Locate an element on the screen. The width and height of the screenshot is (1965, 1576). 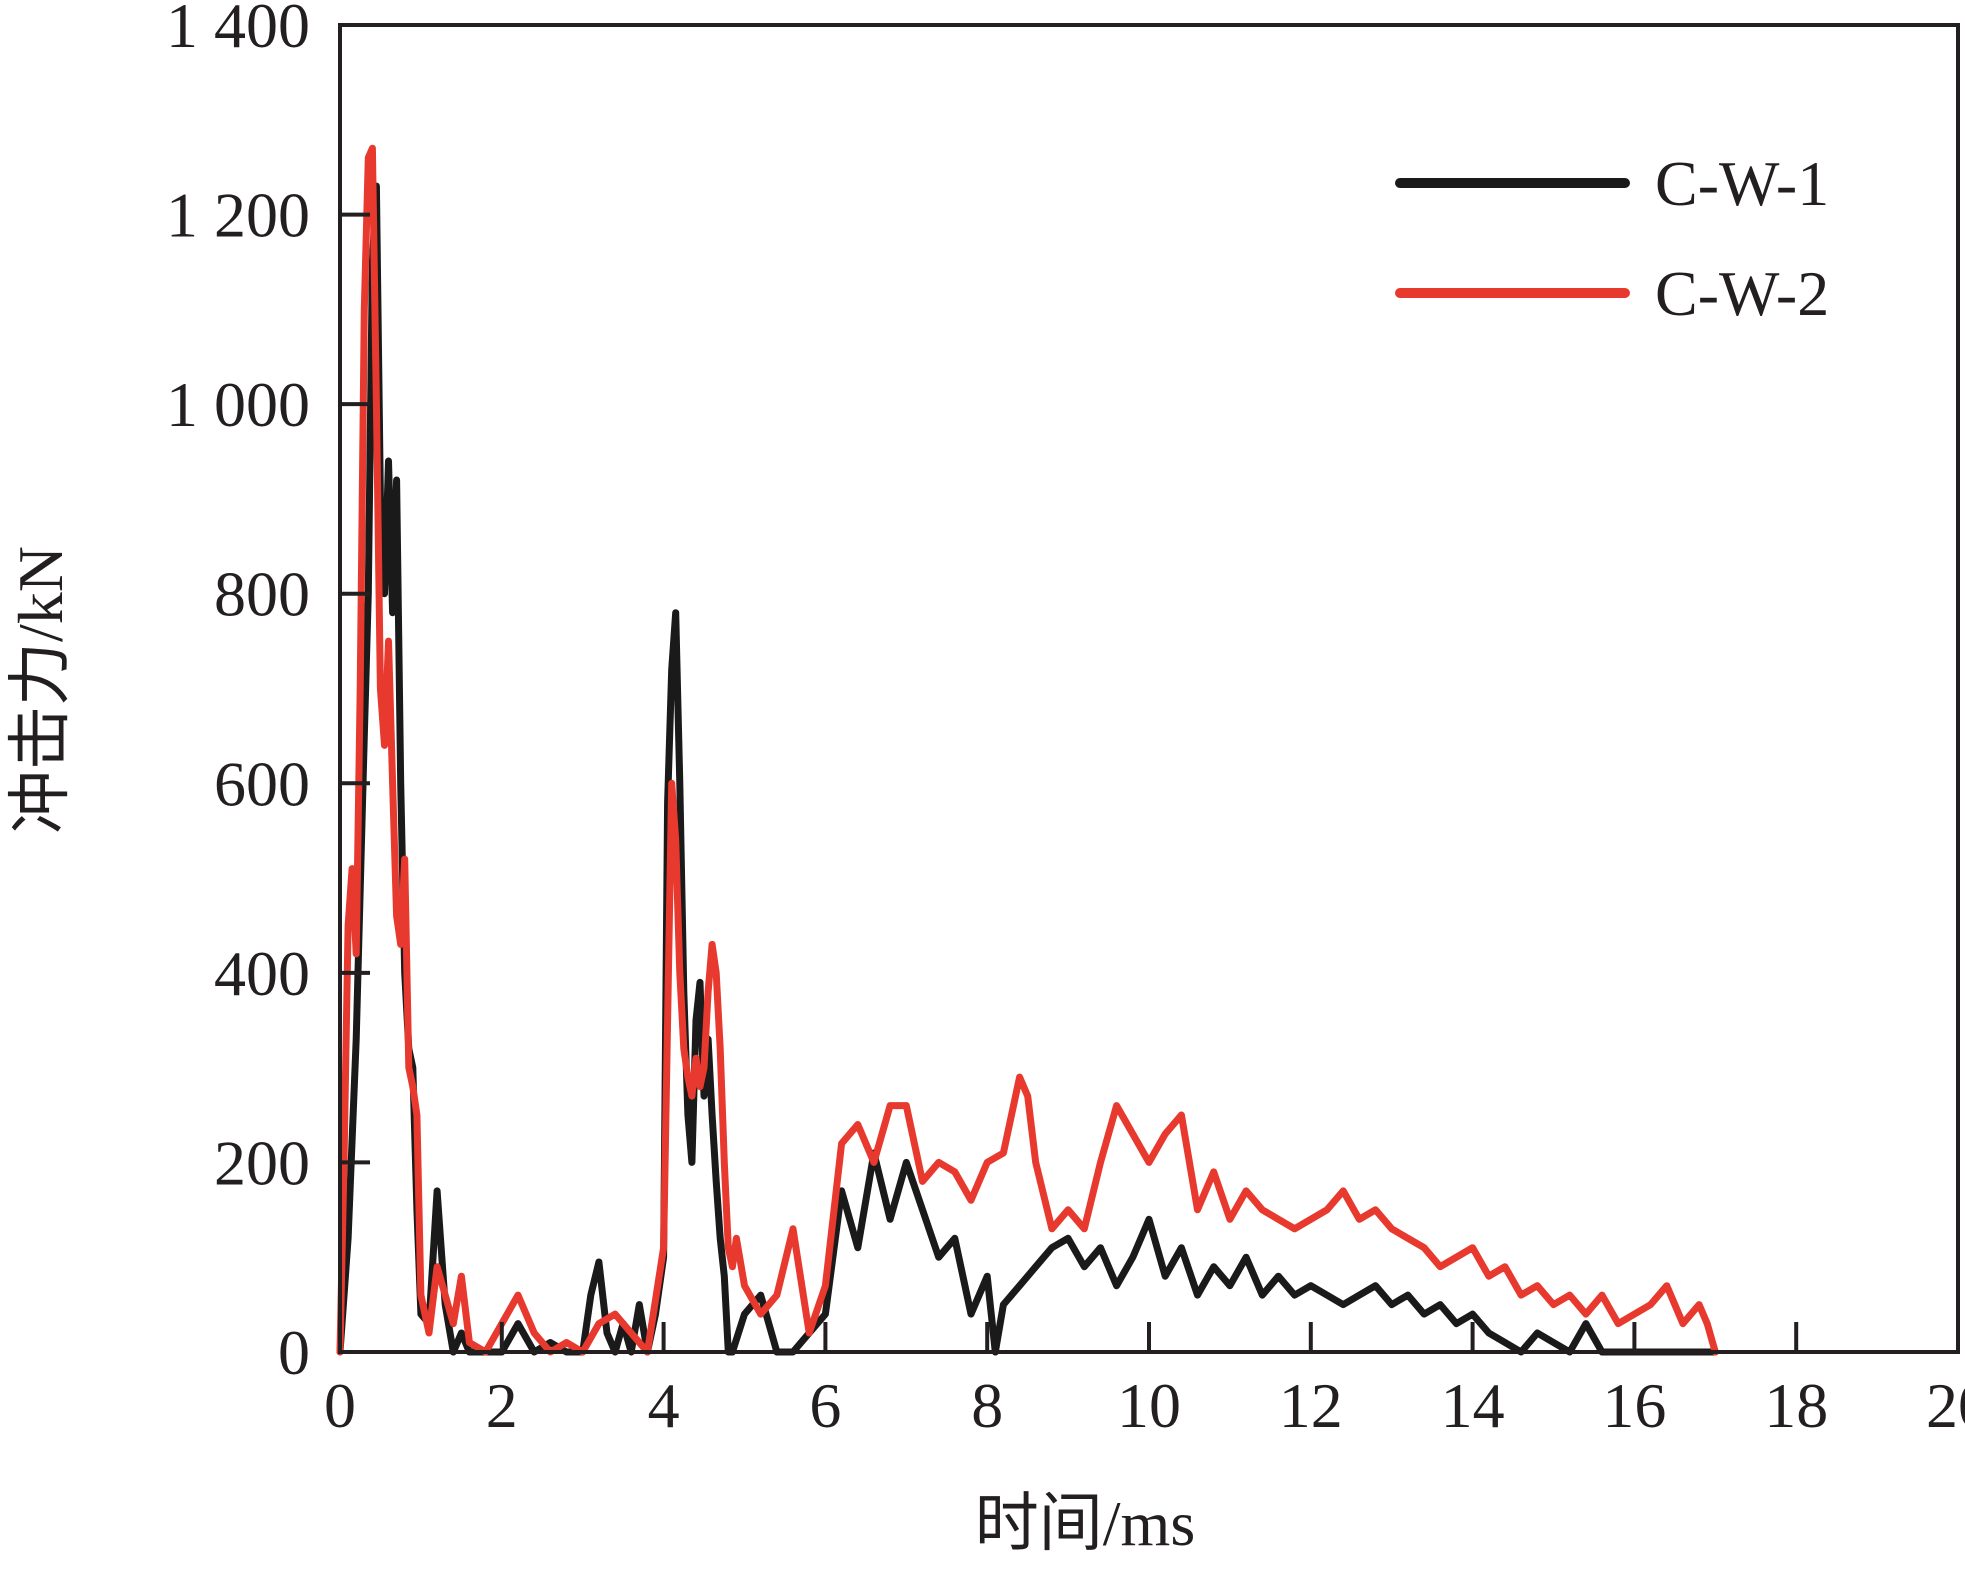
y-axis-title: 冲击力/kN is located at coordinates (40, 690).